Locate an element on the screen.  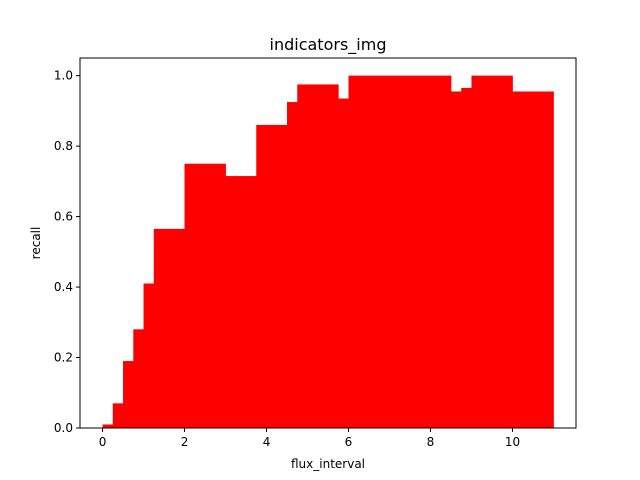
y-tick-label: 0.2 is located at coordinates (63, 358).